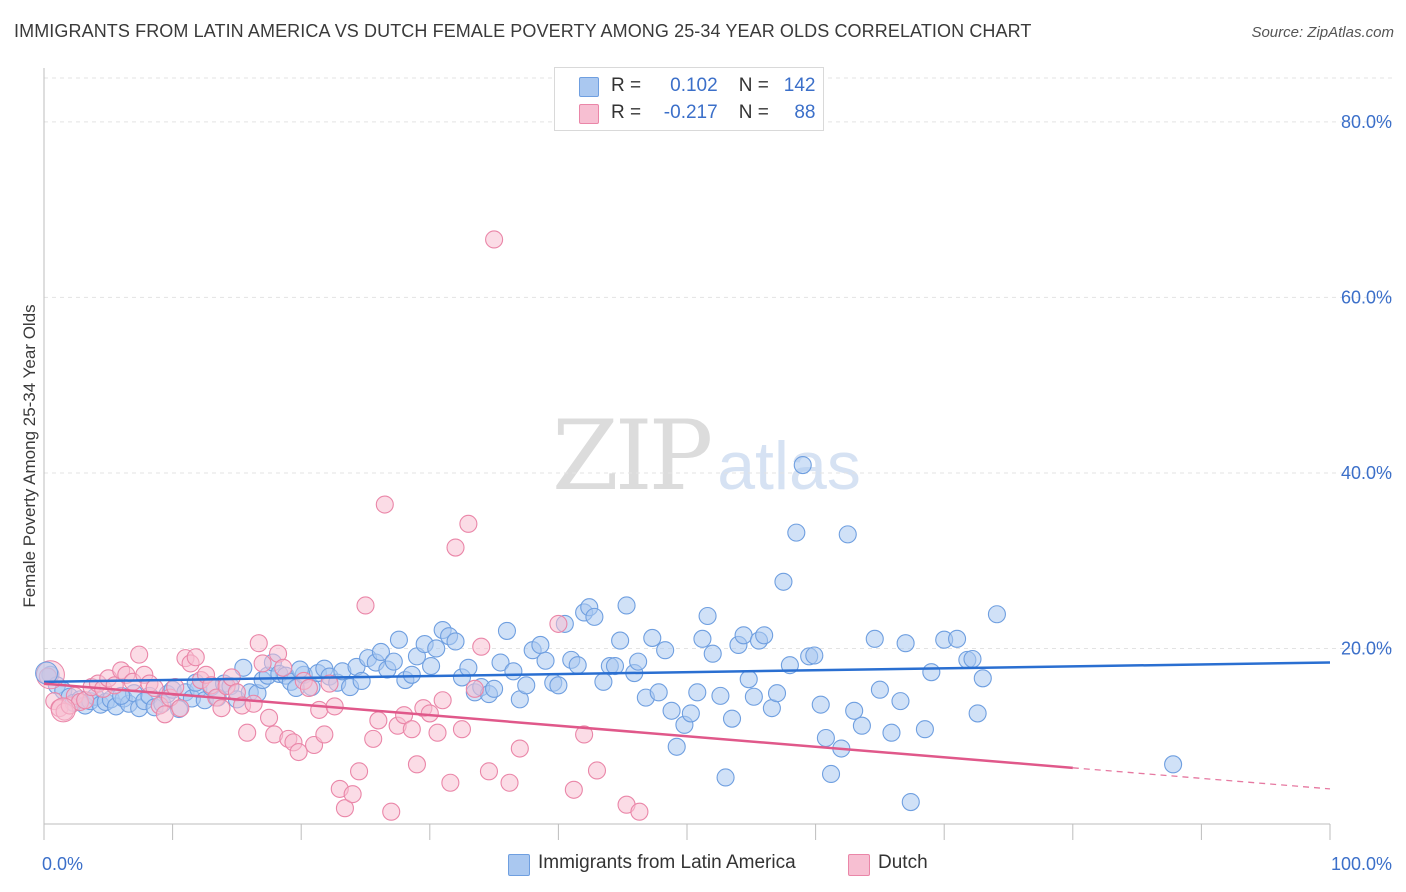  Describe the element at coordinates (859, 865) in the screenshot. I see `bottom-legend-swatch-dutch` at that location.